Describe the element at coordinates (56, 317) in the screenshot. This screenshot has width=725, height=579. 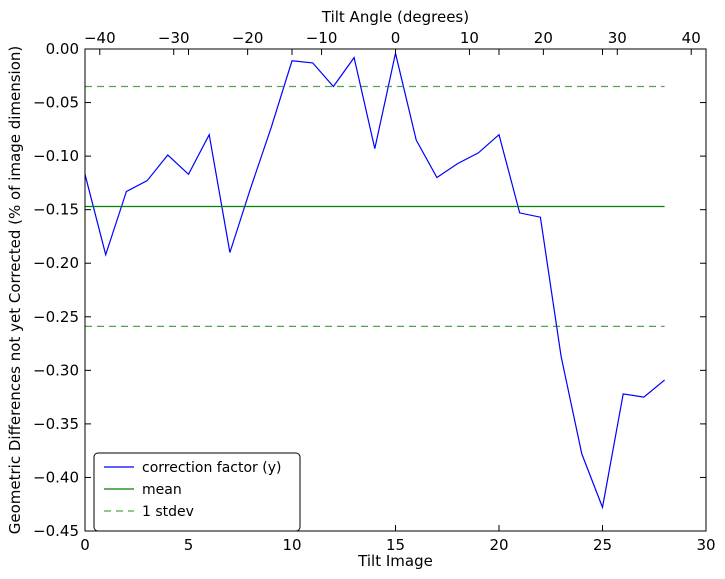
I see `y-tick-label: −0.25` at that location.